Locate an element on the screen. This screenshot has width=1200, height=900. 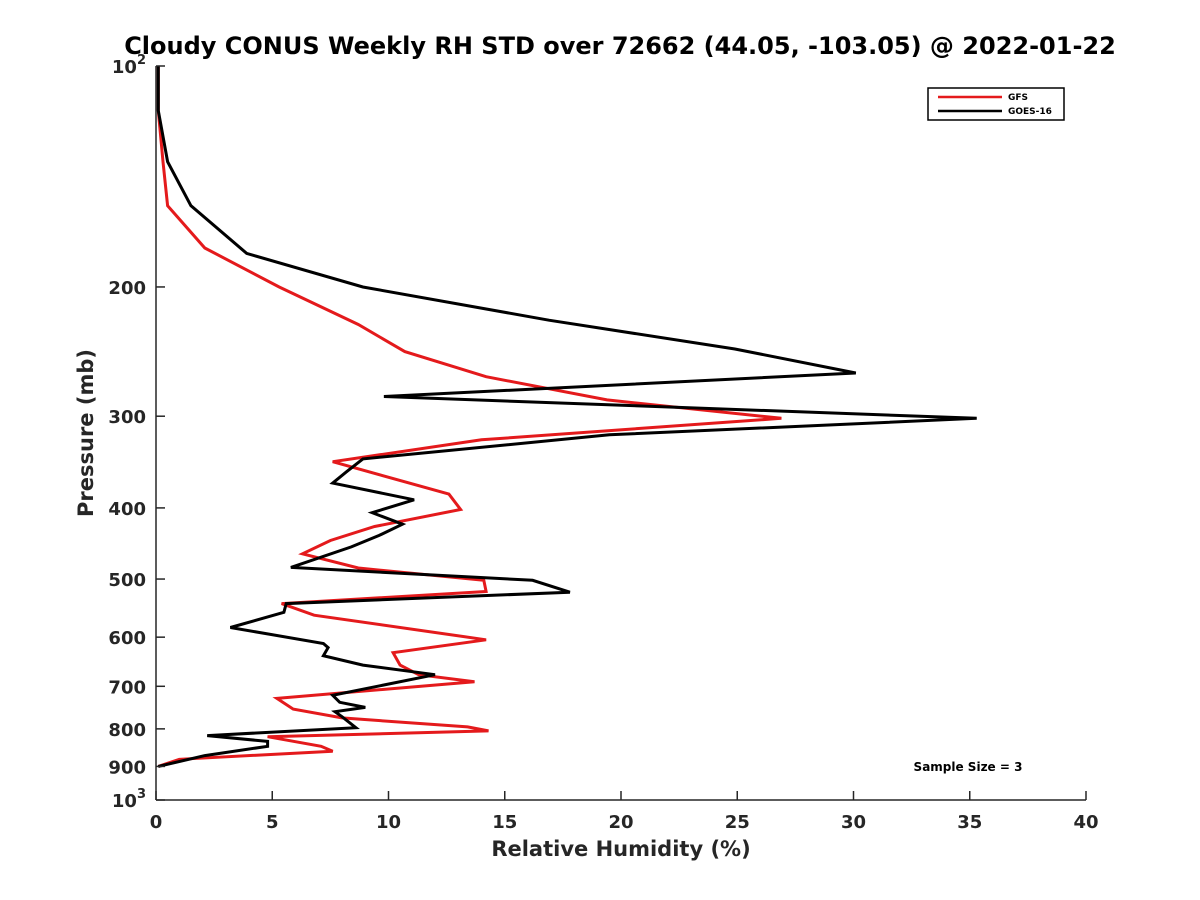
legend-label-goes16: GOES-16 is located at coordinates (1030, 112).